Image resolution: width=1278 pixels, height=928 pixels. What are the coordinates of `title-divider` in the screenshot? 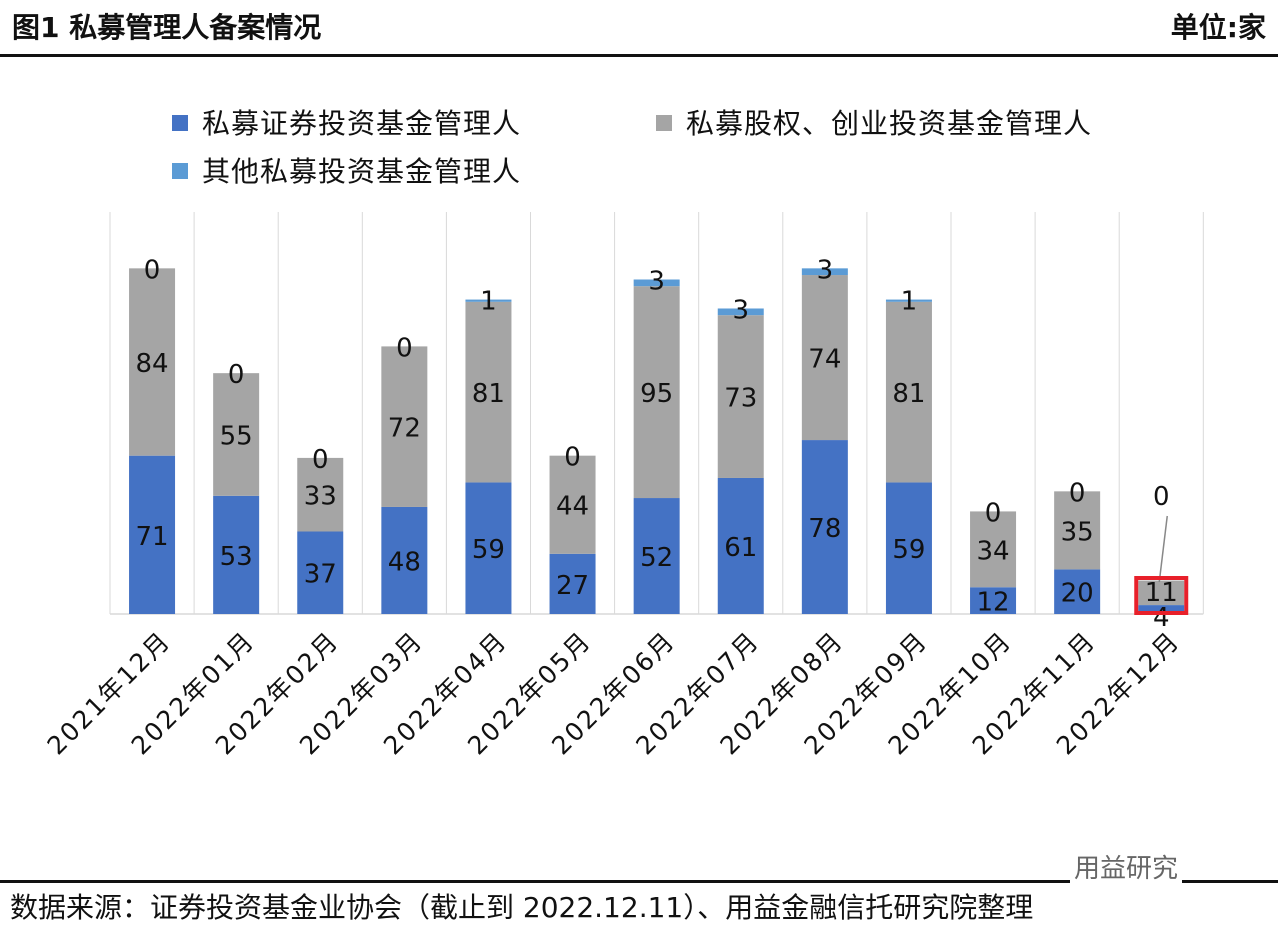 It's located at (639, 55).